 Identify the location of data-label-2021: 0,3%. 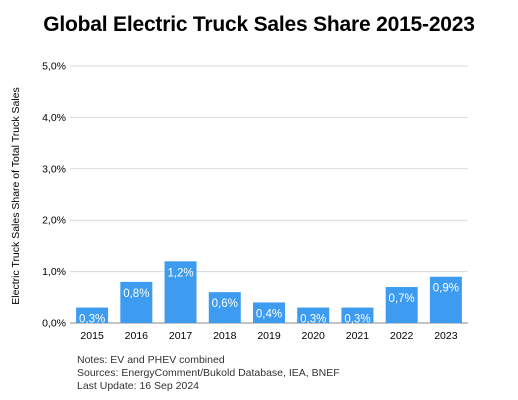
(357, 320).